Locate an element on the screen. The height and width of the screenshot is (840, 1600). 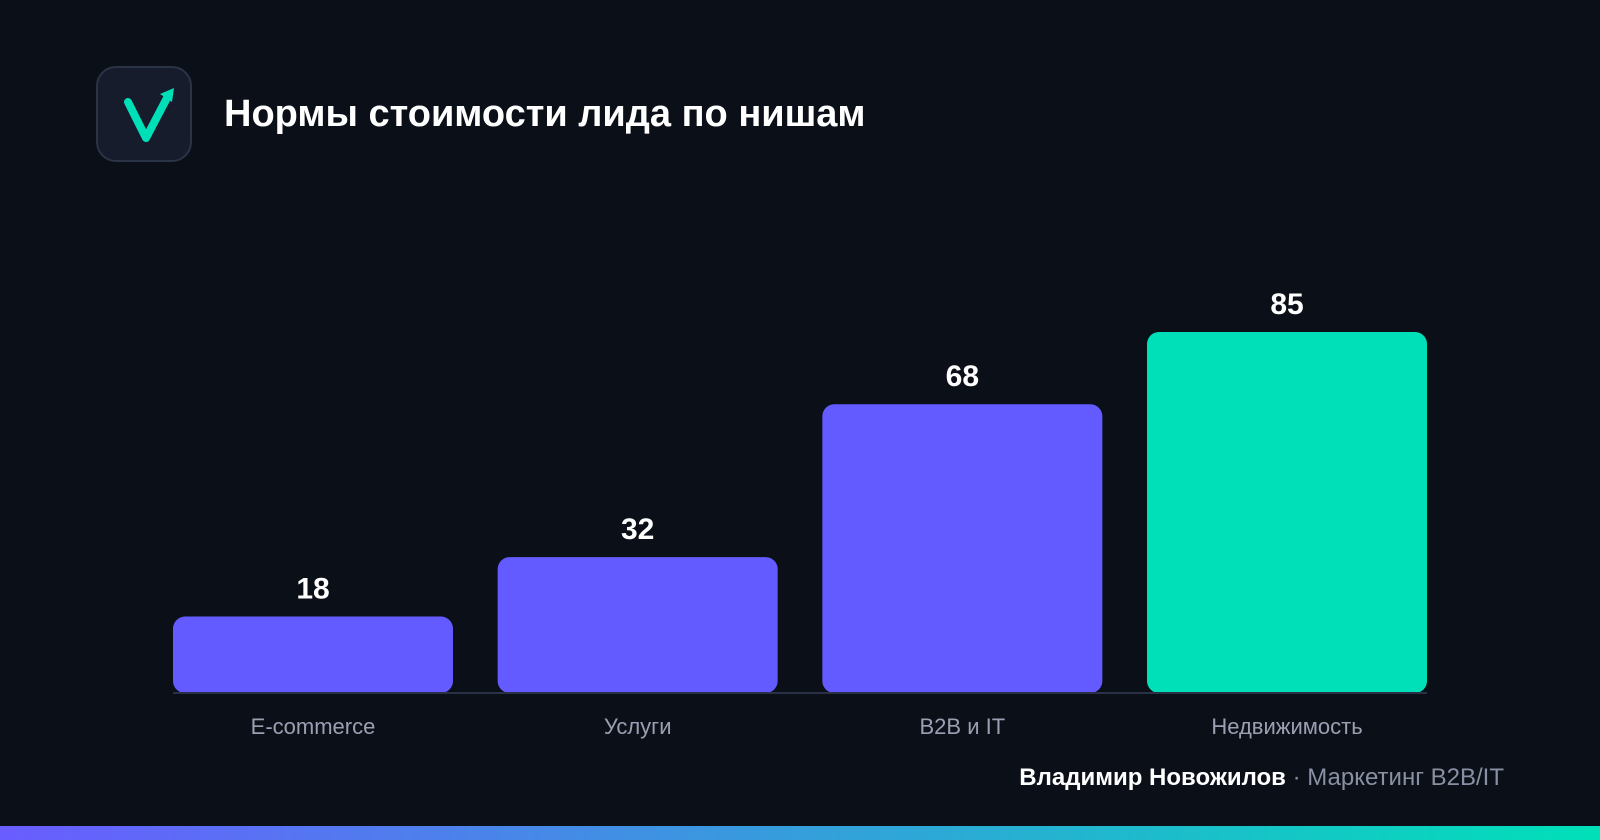
category-label-0: E-commerce is located at coordinates (313, 726).